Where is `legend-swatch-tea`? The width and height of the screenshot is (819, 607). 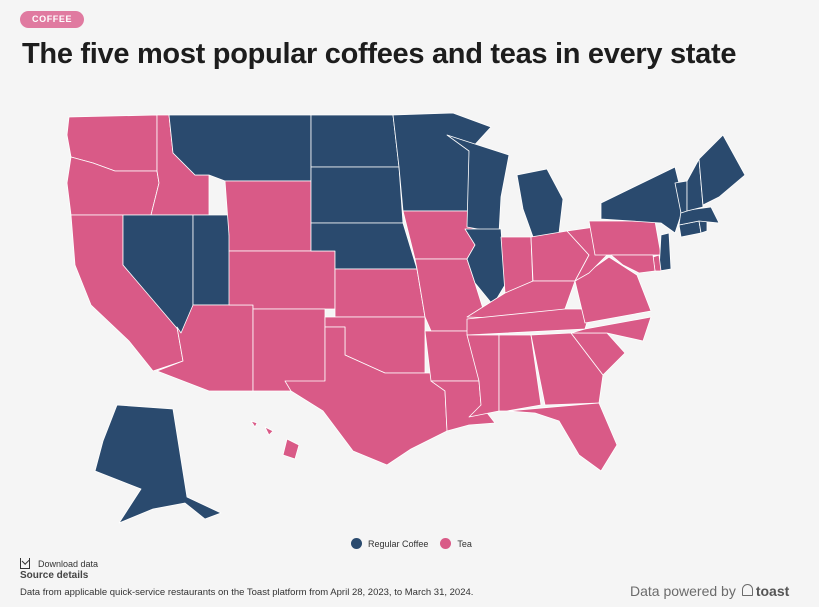
legend-swatch-tea is located at coordinates (446, 543).